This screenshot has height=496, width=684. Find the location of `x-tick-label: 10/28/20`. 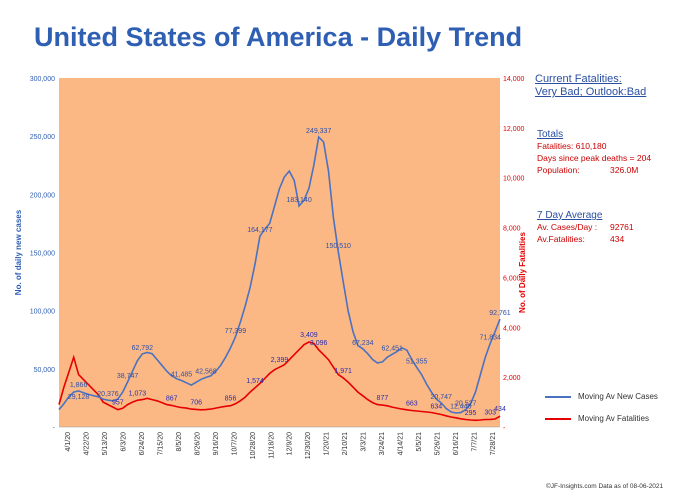

x-tick-label: 10/28/20 is located at coordinates (253, 445).